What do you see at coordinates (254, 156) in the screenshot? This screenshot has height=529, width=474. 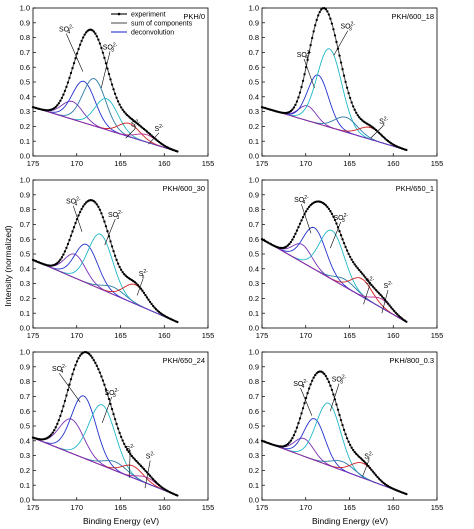 I see `y-tick-label: 0.0` at bounding box center [254, 156].